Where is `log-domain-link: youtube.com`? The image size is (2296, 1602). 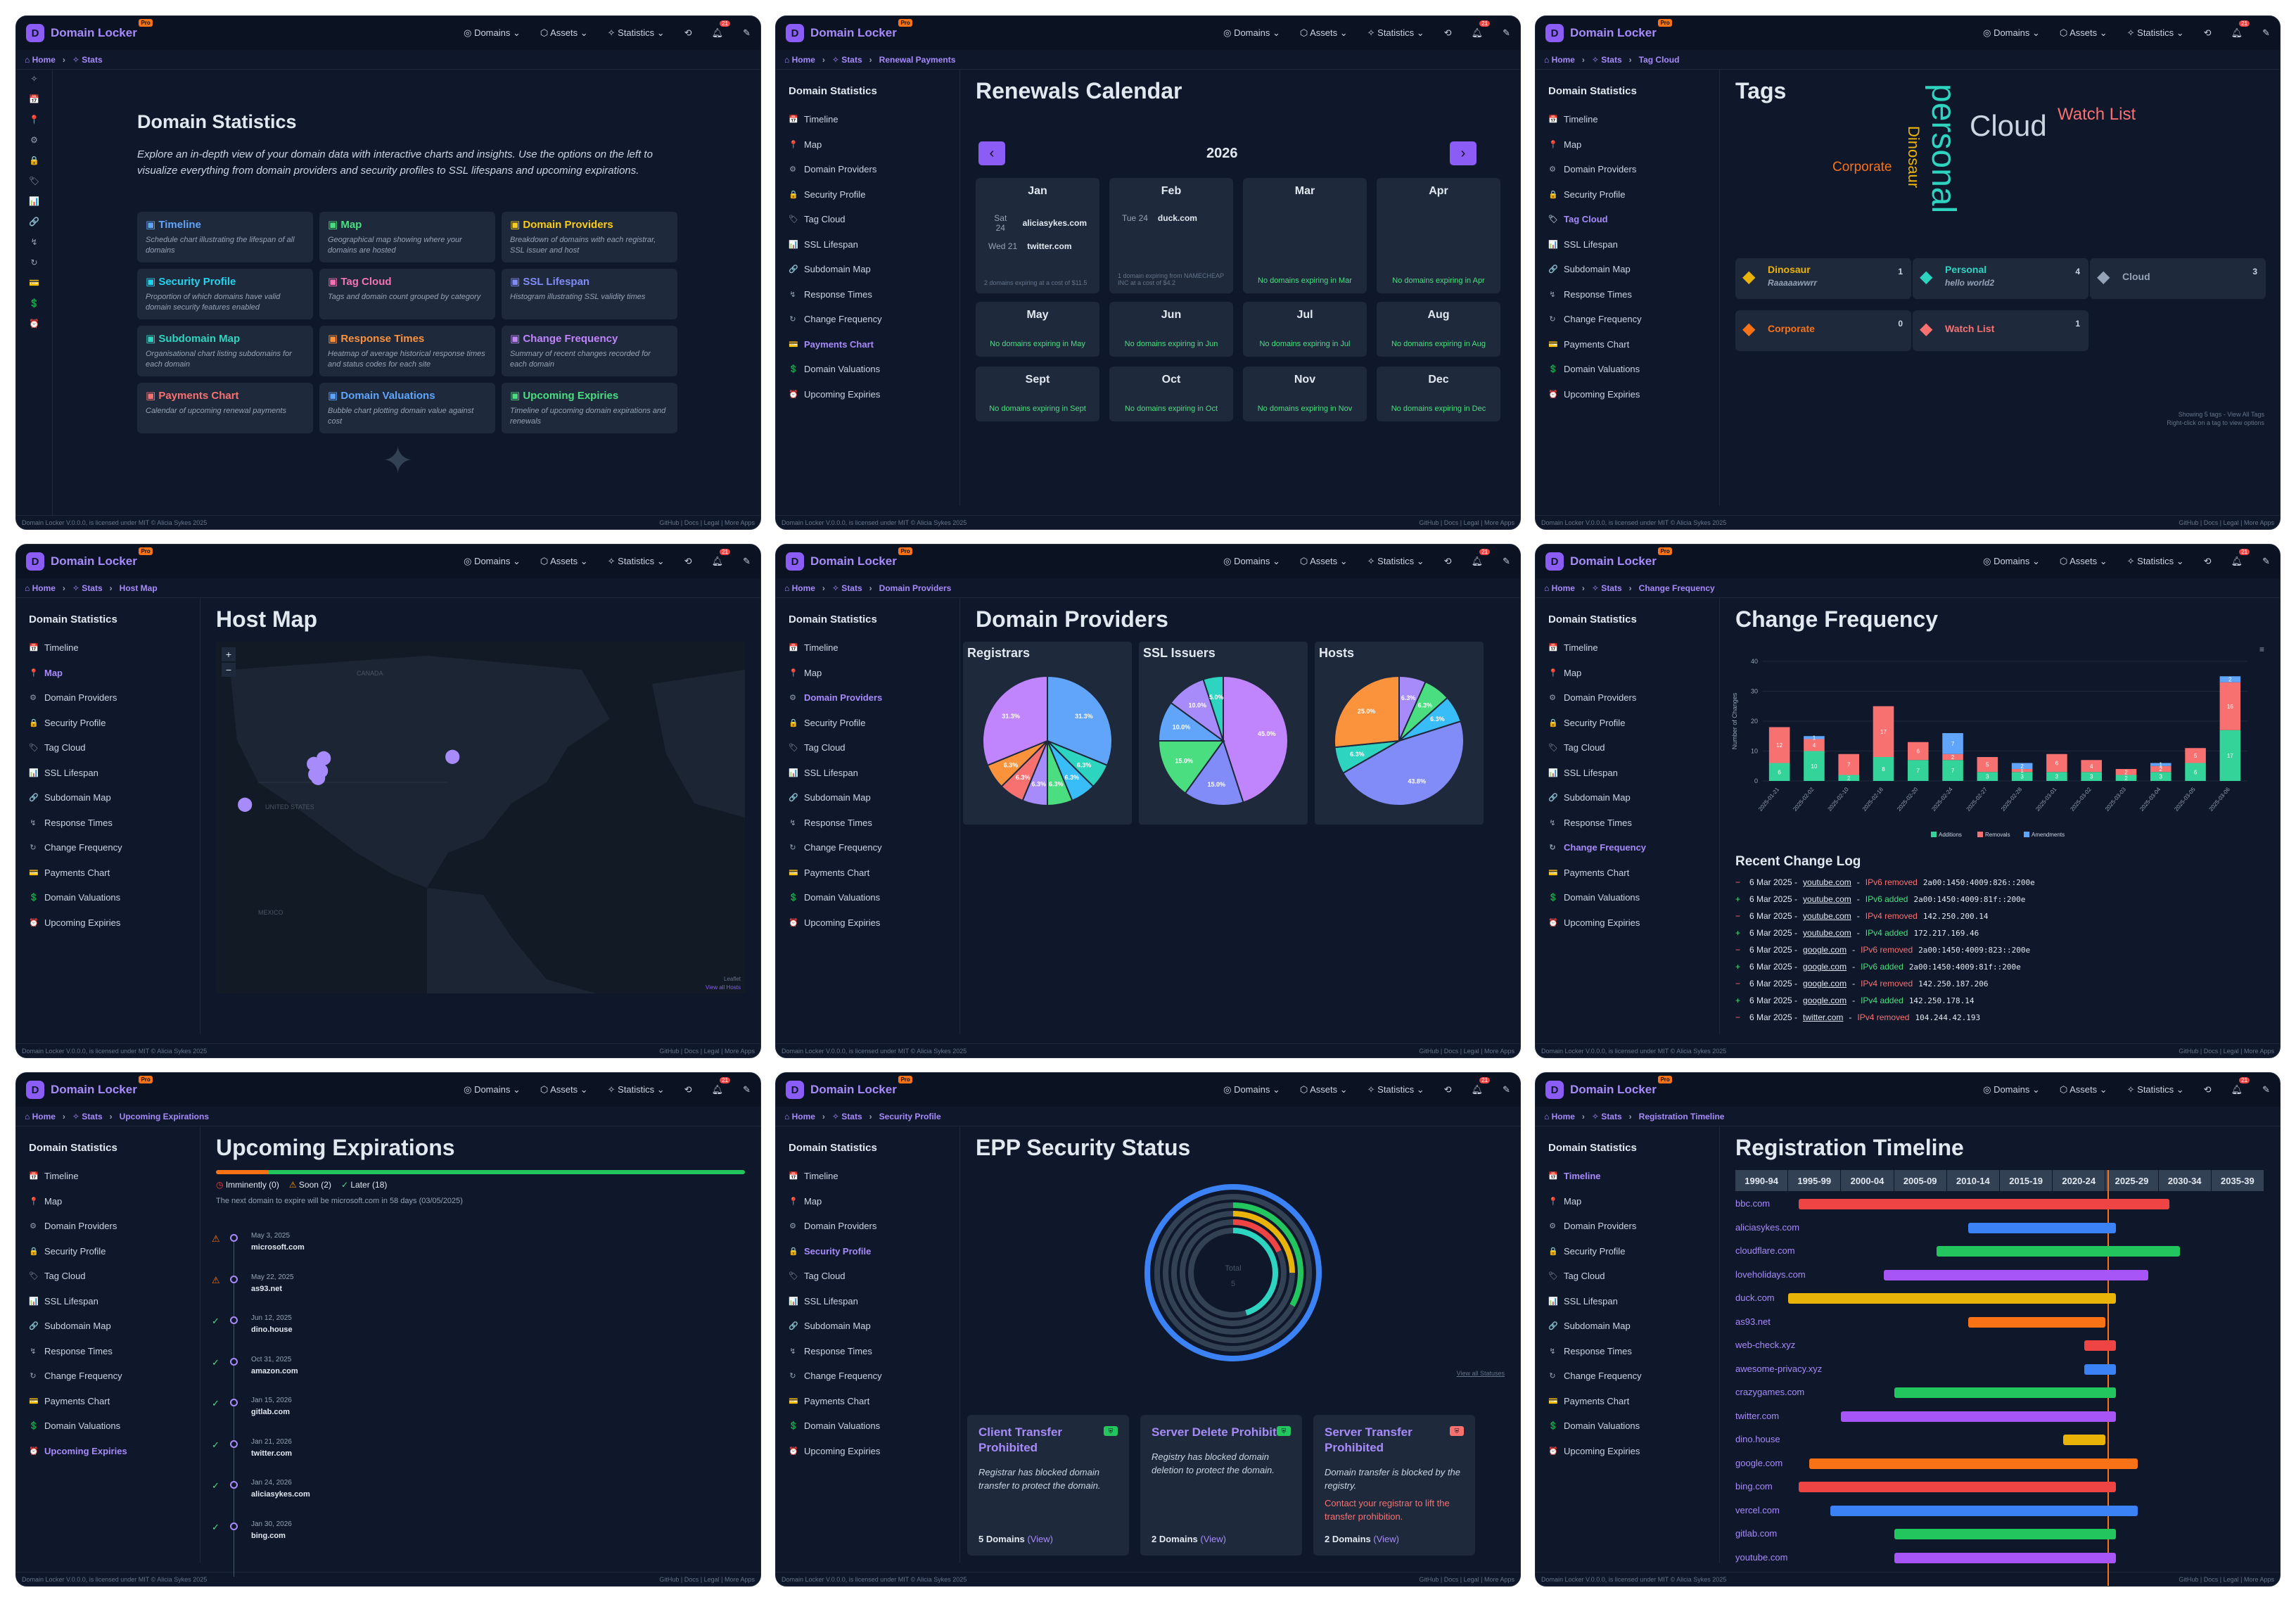 log-domain-link: youtube.com is located at coordinates (1827, 933).